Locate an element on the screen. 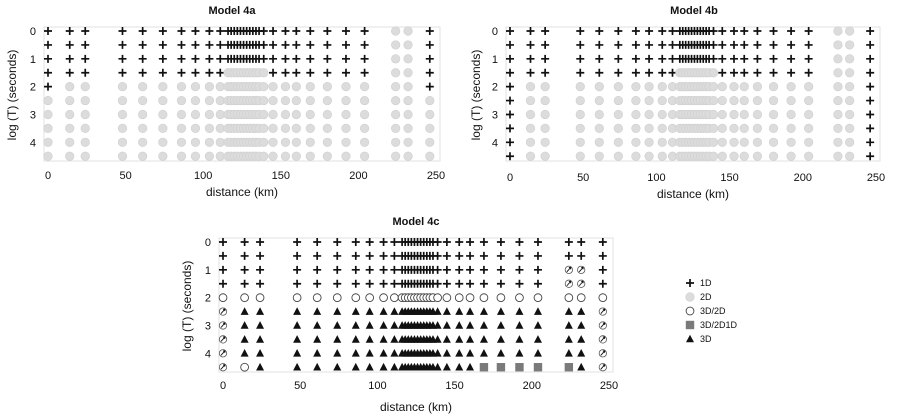  y-tick-label: 2 is located at coordinates (33, 88).